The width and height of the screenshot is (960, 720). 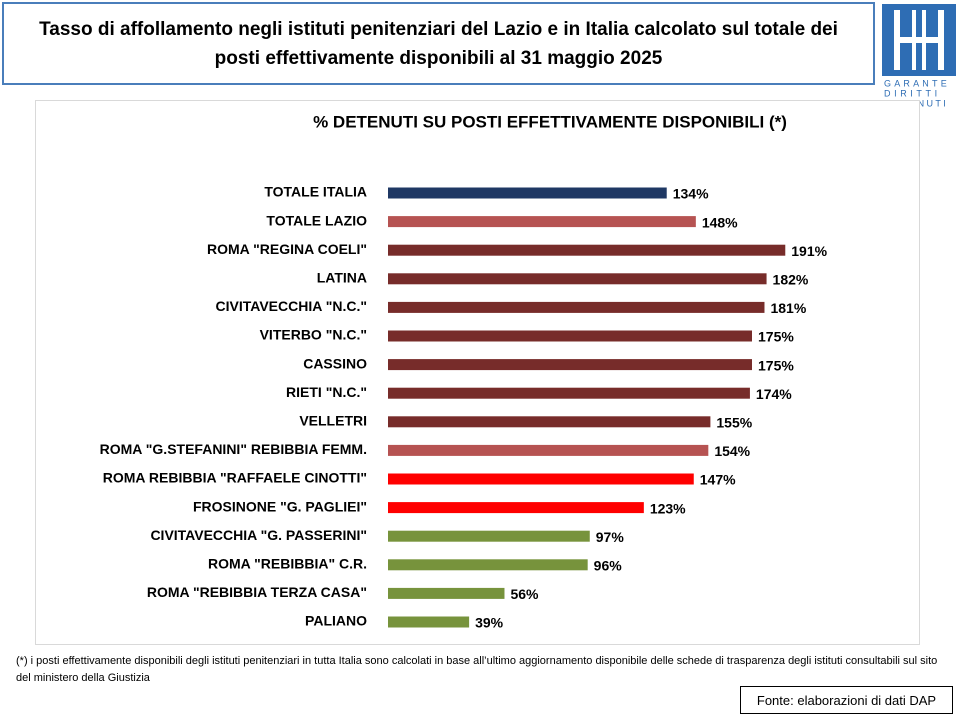 What do you see at coordinates (280, 506) in the screenshot?
I see `category-label: FROSINONE "G. PAGLIEI"` at bounding box center [280, 506].